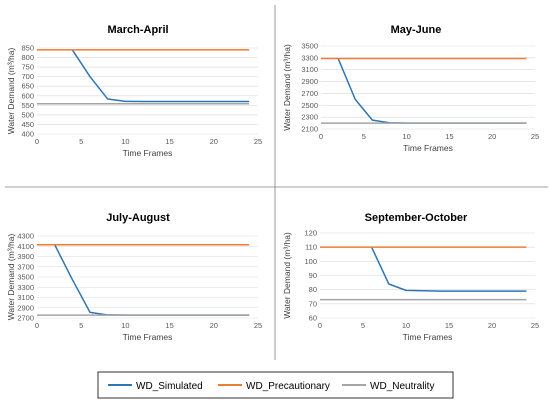 The width and height of the screenshot is (550, 405). I want to click on y-tick-label: 100, so click(310, 261).